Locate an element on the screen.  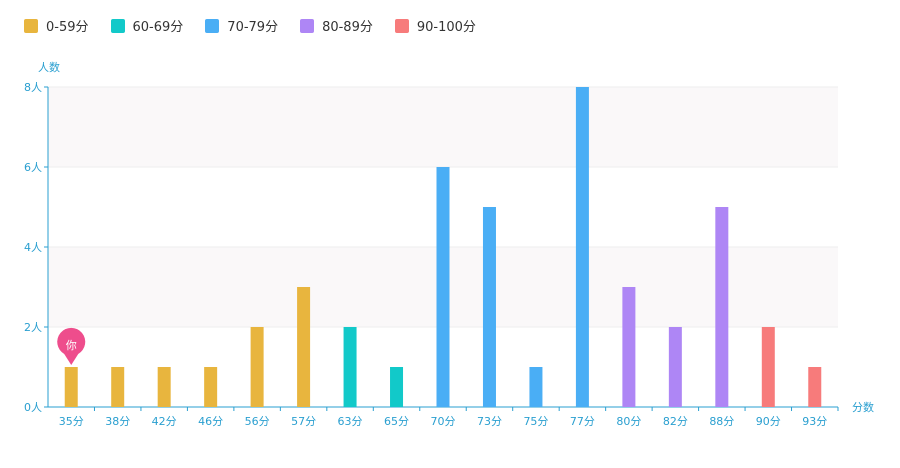
legend-item: 60-69分 is located at coordinates (147, 25).